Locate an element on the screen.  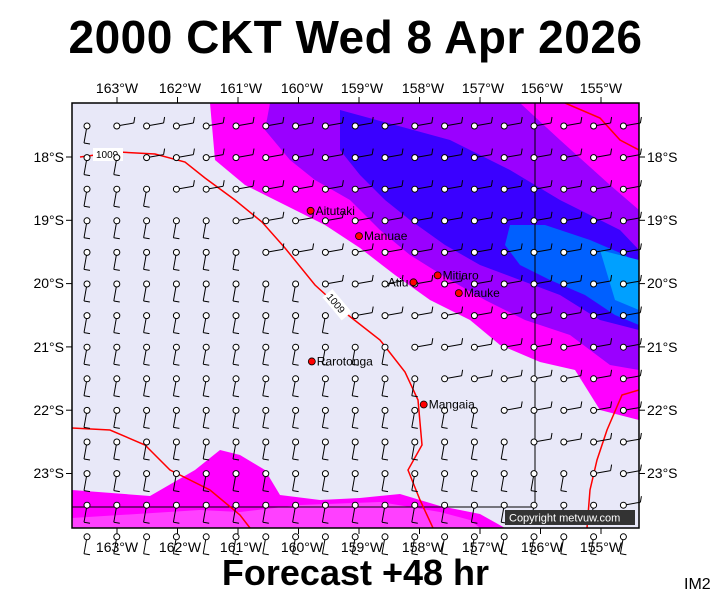
lat-tick-label: 18°S is located at coordinates (662, 157).